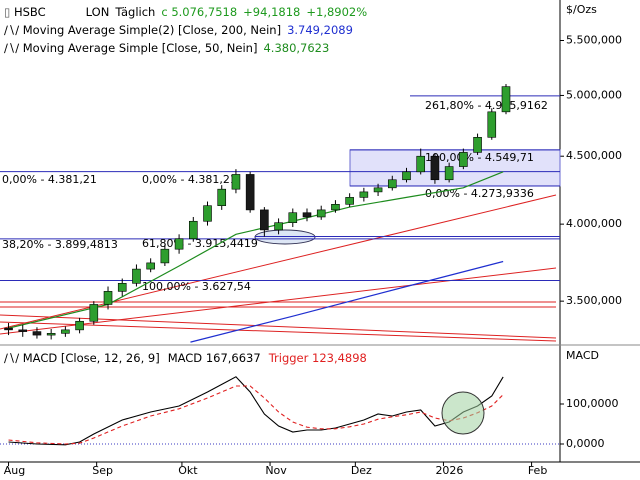  What do you see at coordinates (276, 470) in the screenshot?
I see `x-tick-label: Nov` at bounding box center [276, 470].